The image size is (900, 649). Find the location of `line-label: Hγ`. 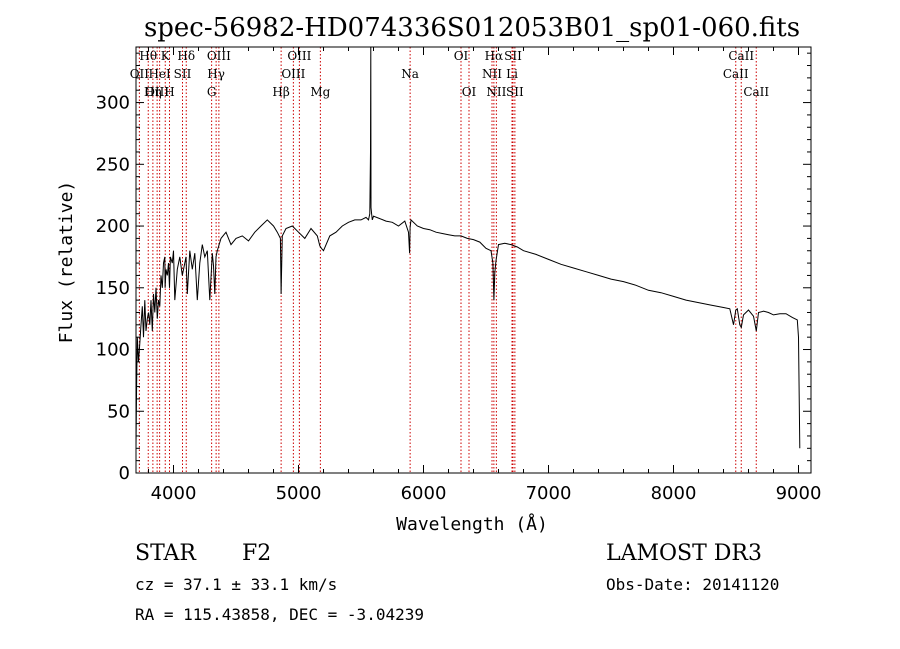

line-label: Hγ is located at coordinates (216, 74).